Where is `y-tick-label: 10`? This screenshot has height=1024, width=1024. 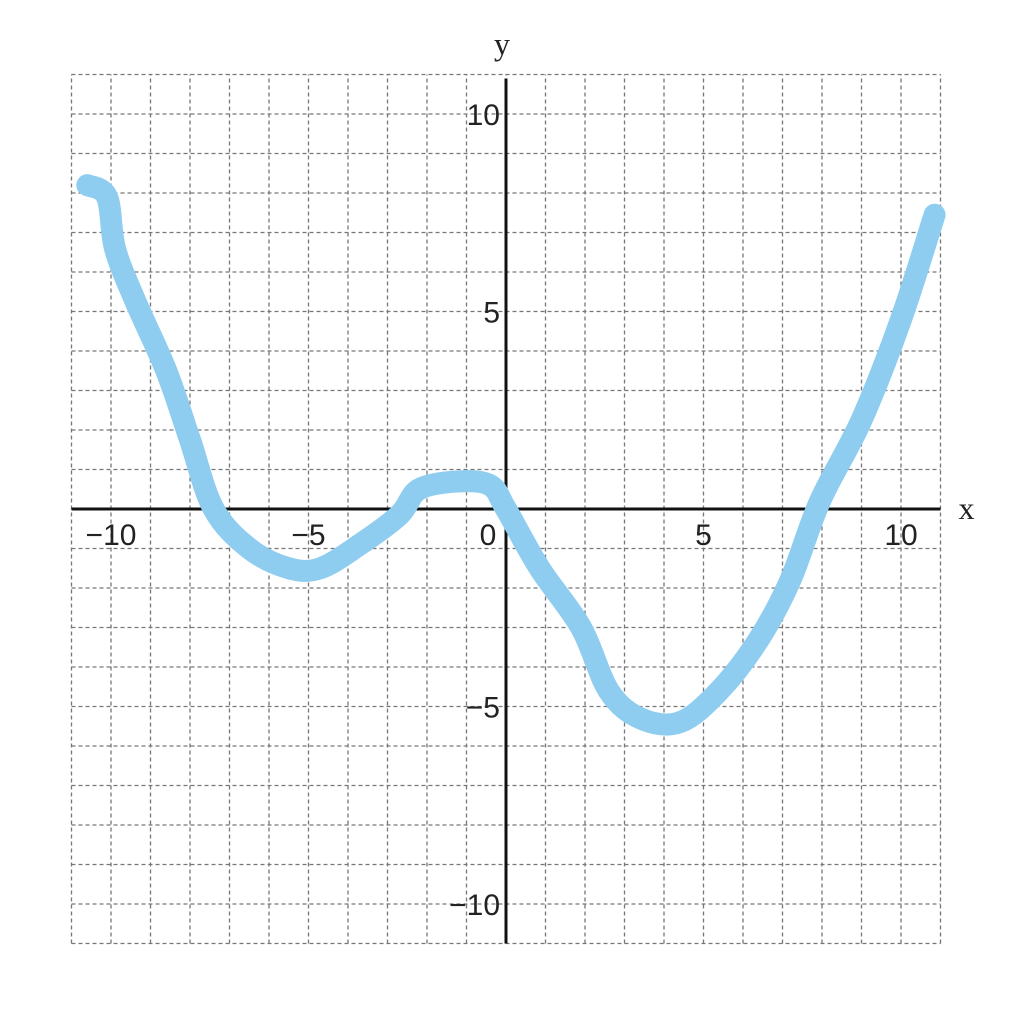
y-tick-label: 10 is located at coordinates (483, 115).